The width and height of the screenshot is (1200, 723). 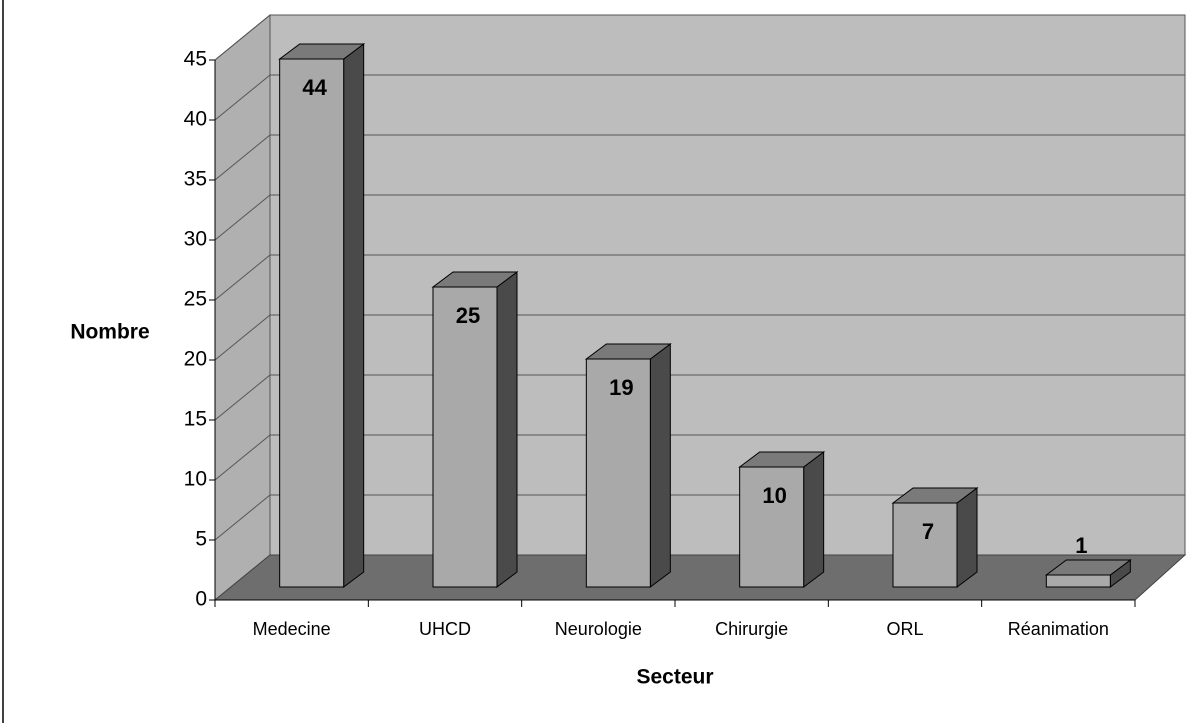 I want to click on value-label: 25, so click(x=468, y=315).